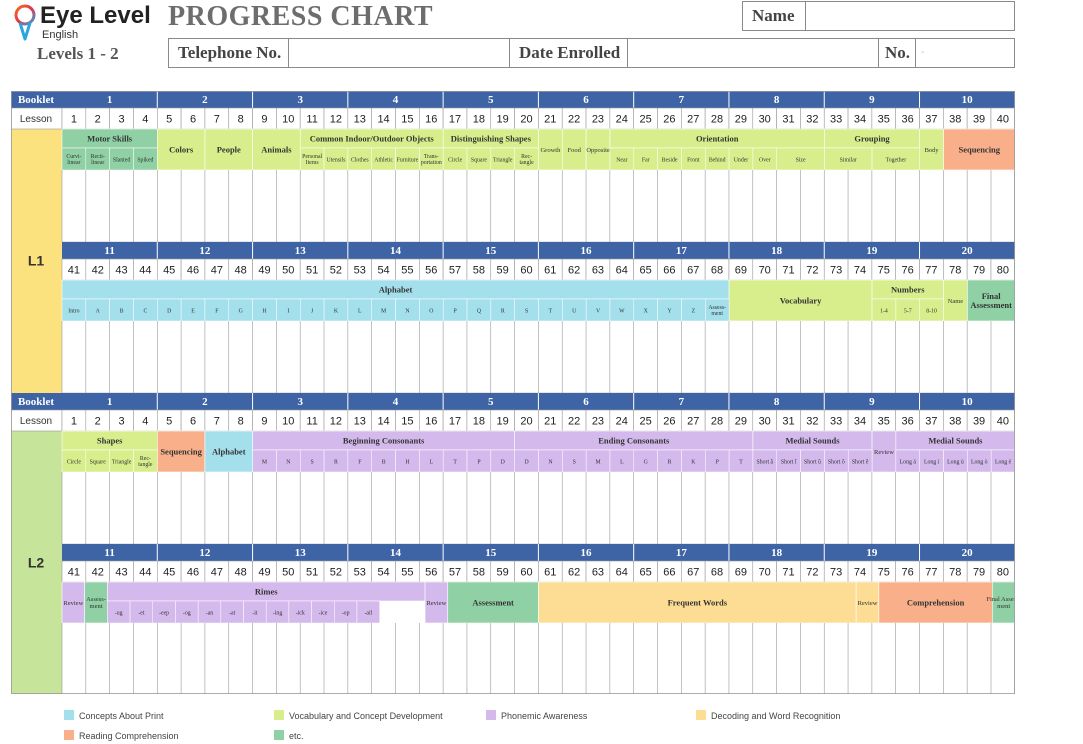 This screenshot has height=744, width=1083. What do you see at coordinates (181, 451) in the screenshot?
I see `skill-group-label: Sequencing` at bounding box center [181, 451].